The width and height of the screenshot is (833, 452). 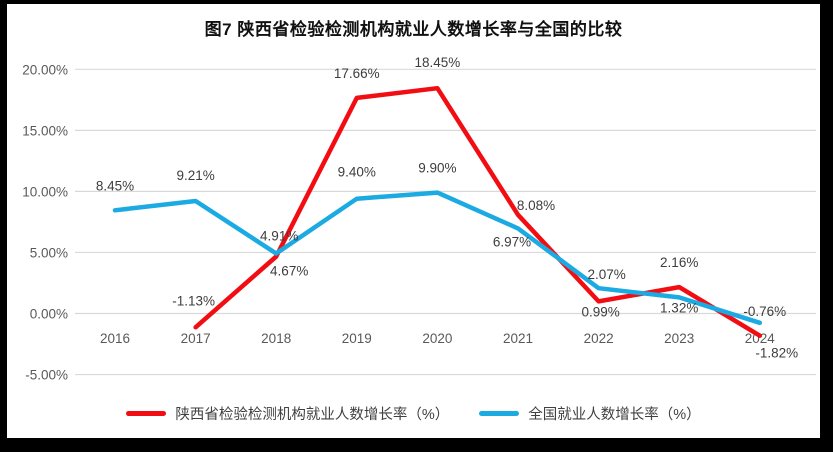 What do you see at coordinates (115, 338) in the screenshot?
I see `x-category-label: 2016` at bounding box center [115, 338].